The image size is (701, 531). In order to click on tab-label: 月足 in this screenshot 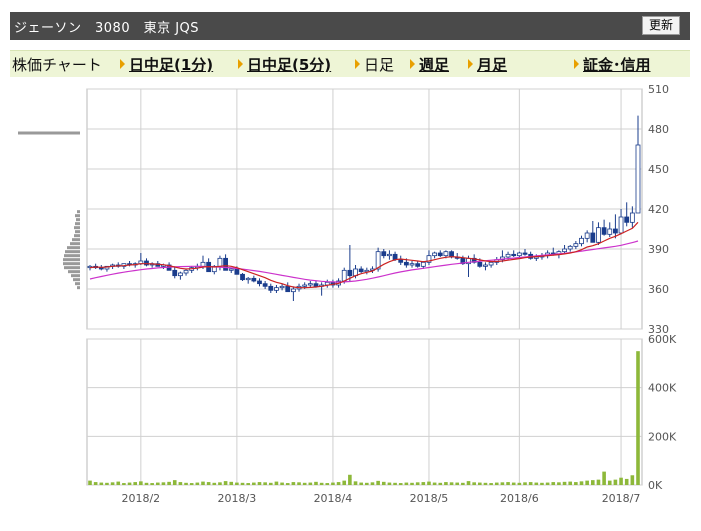, I will do `click(492, 65)`.